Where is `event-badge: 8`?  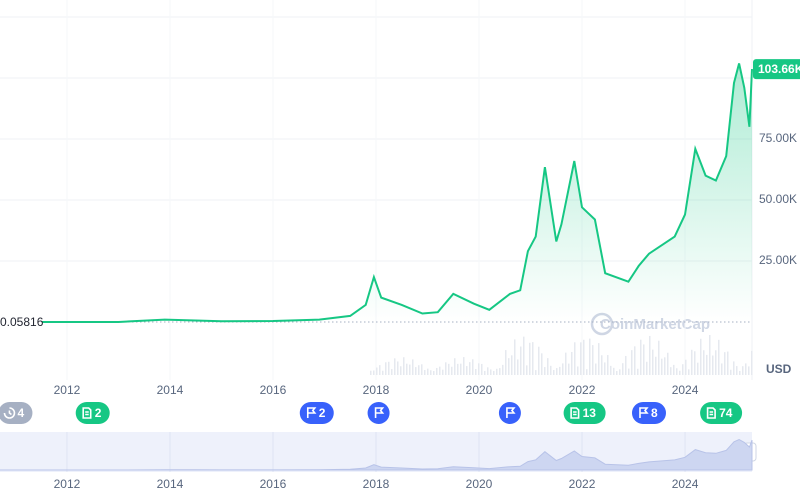 event-badge: 8 is located at coordinates (648, 413).